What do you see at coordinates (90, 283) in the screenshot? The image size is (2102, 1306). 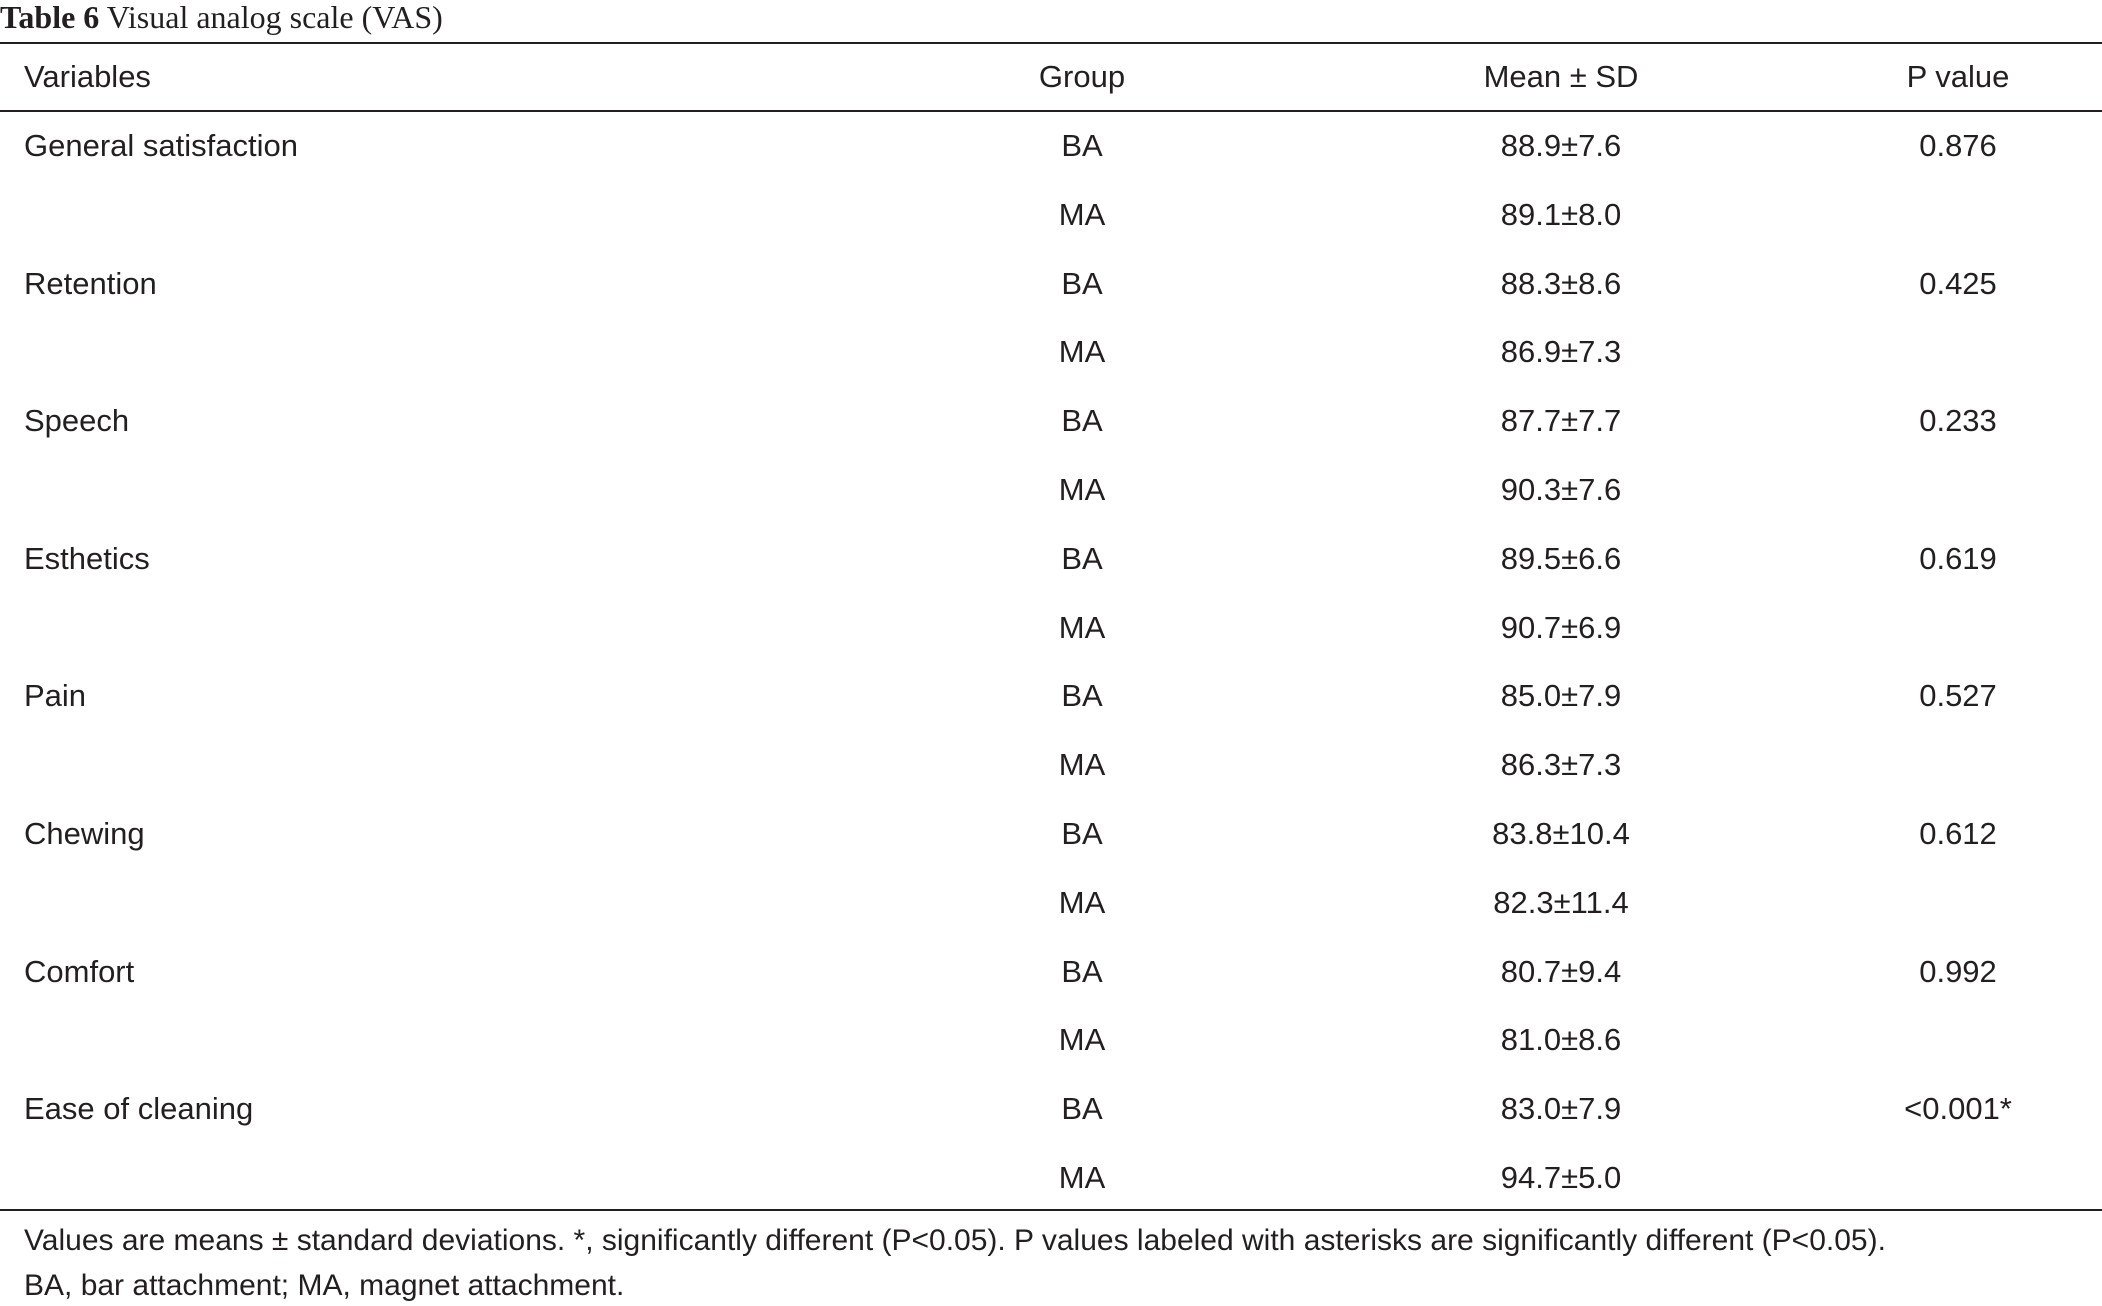 I see `variable-name: Retention` at bounding box center [90, 283].